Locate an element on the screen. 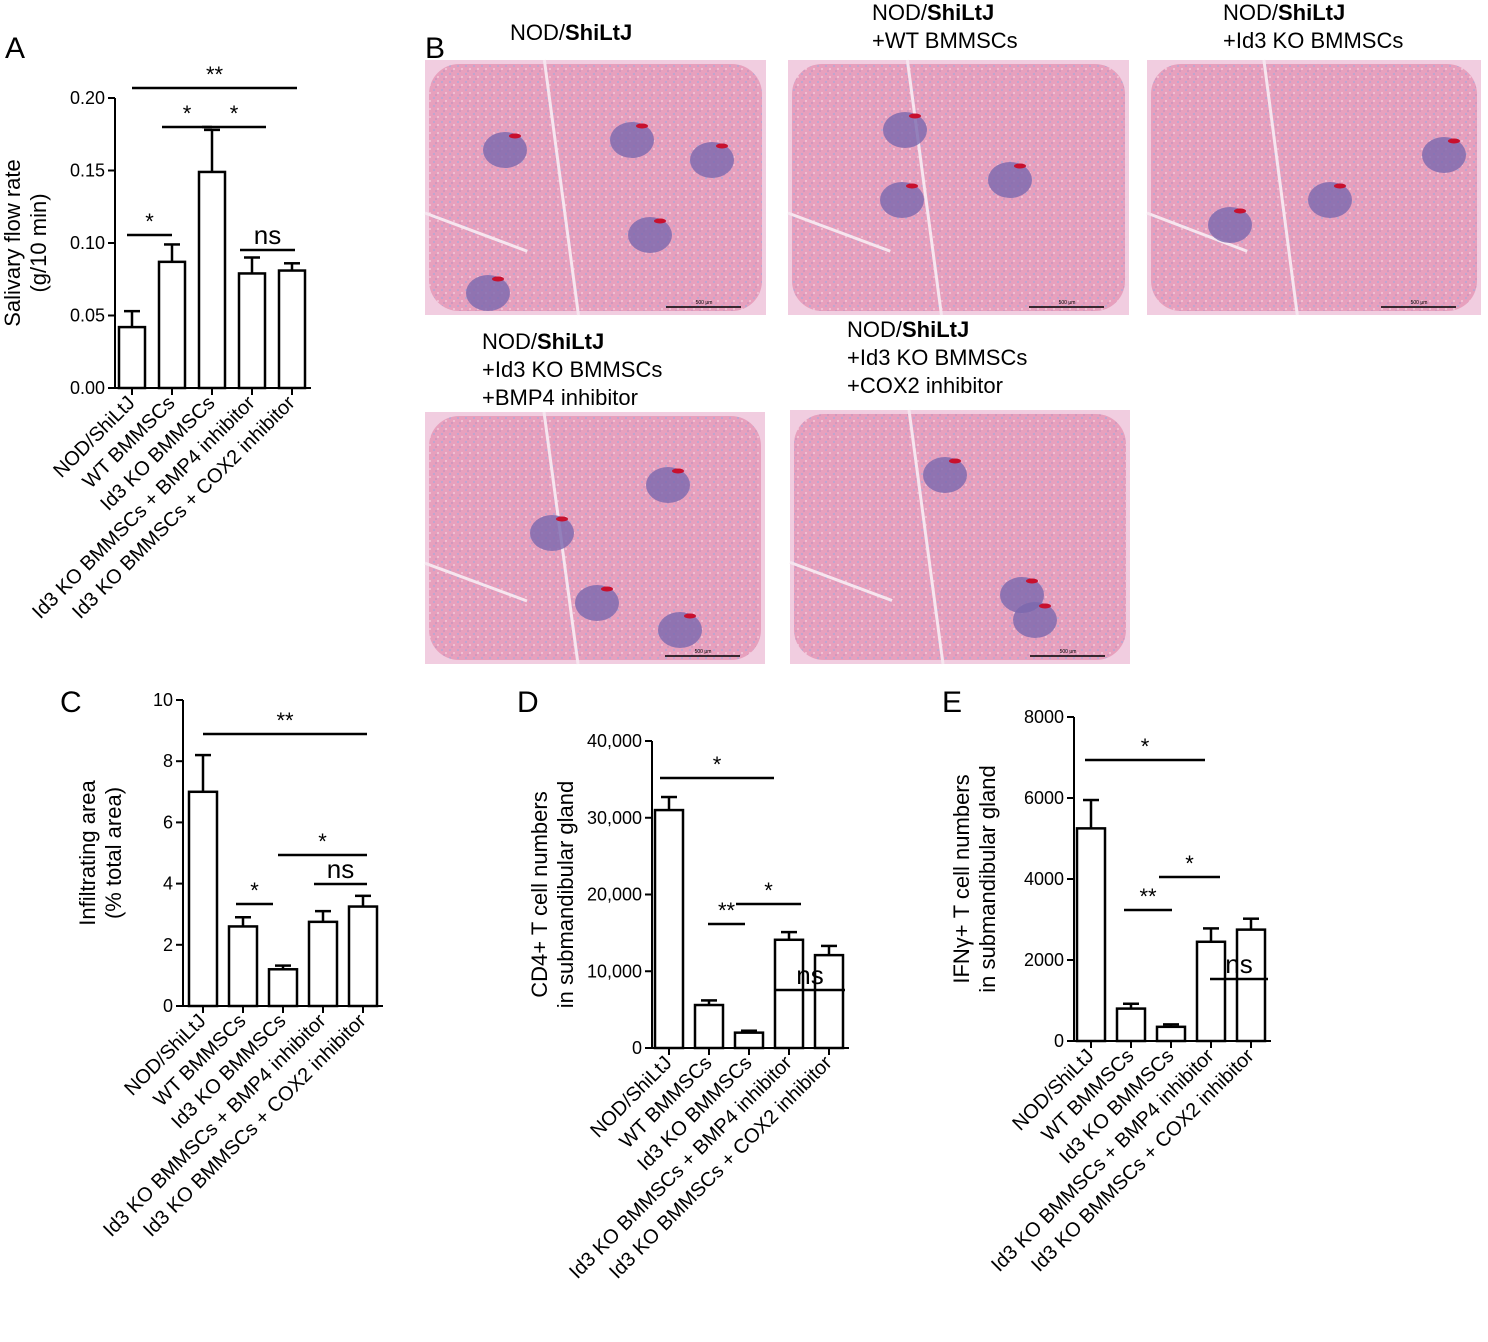  panel-letter-a: A is located at coordinates (15, 48).